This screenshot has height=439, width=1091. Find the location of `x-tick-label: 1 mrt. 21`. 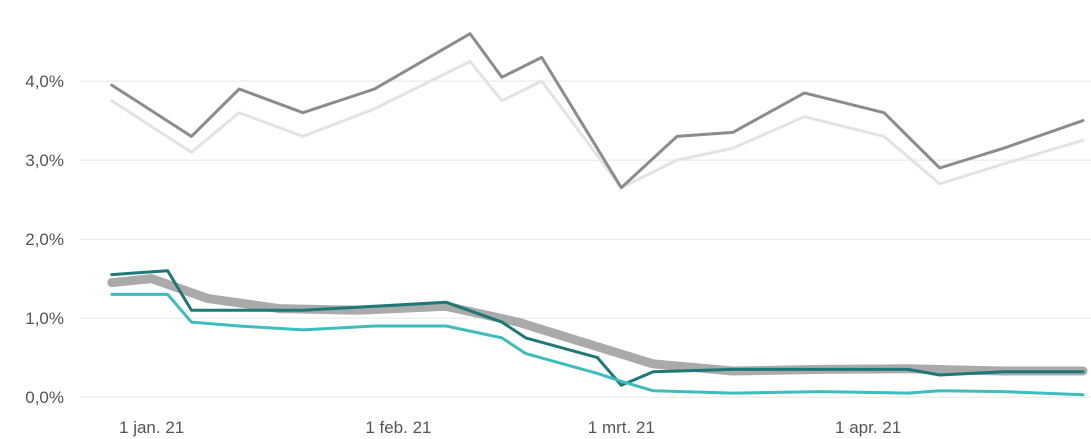

x-tick-label: 1 mrt. 21 is located at coordinates (621, 427).